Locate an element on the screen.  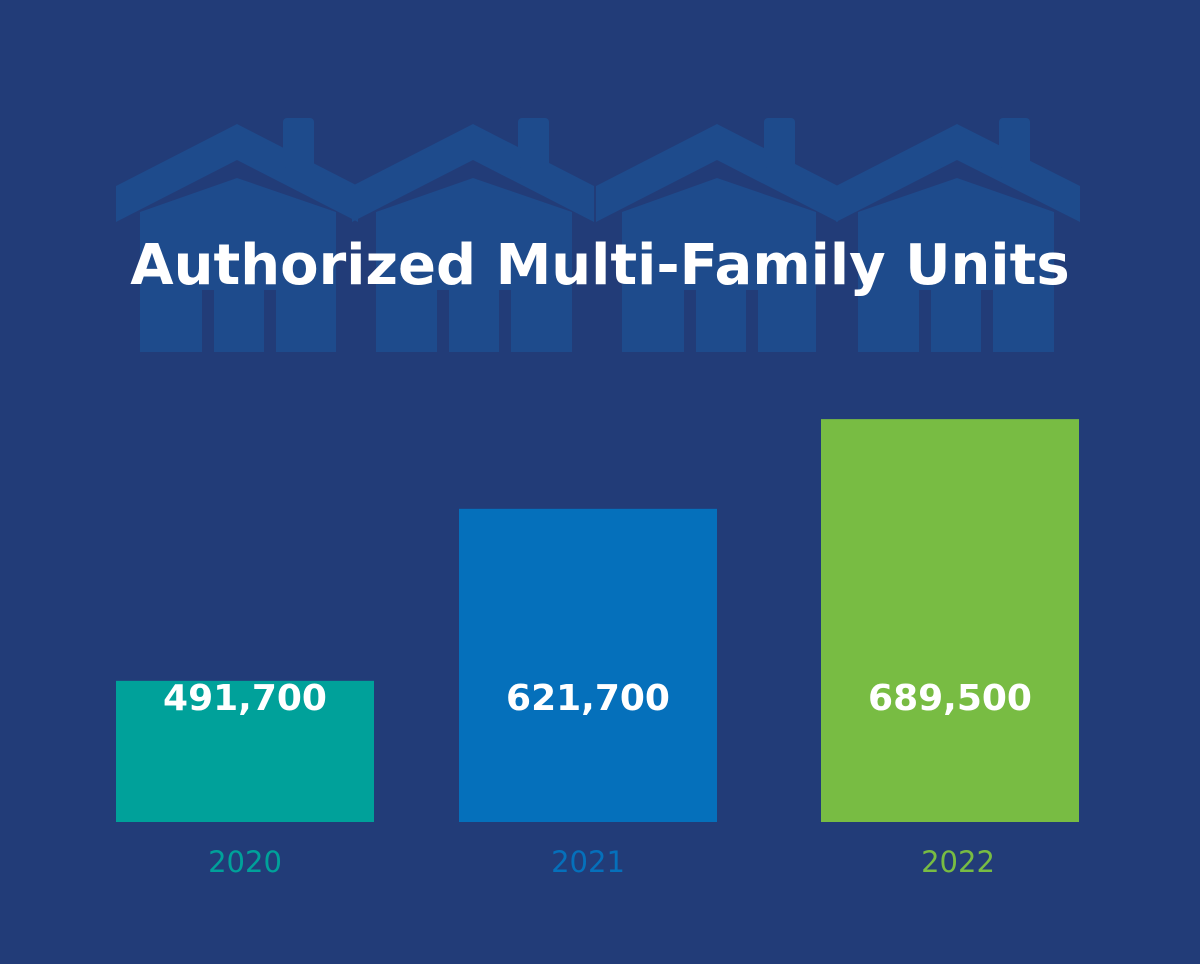
bar-value-label: 491,700 is located at coordinates (245, 698).